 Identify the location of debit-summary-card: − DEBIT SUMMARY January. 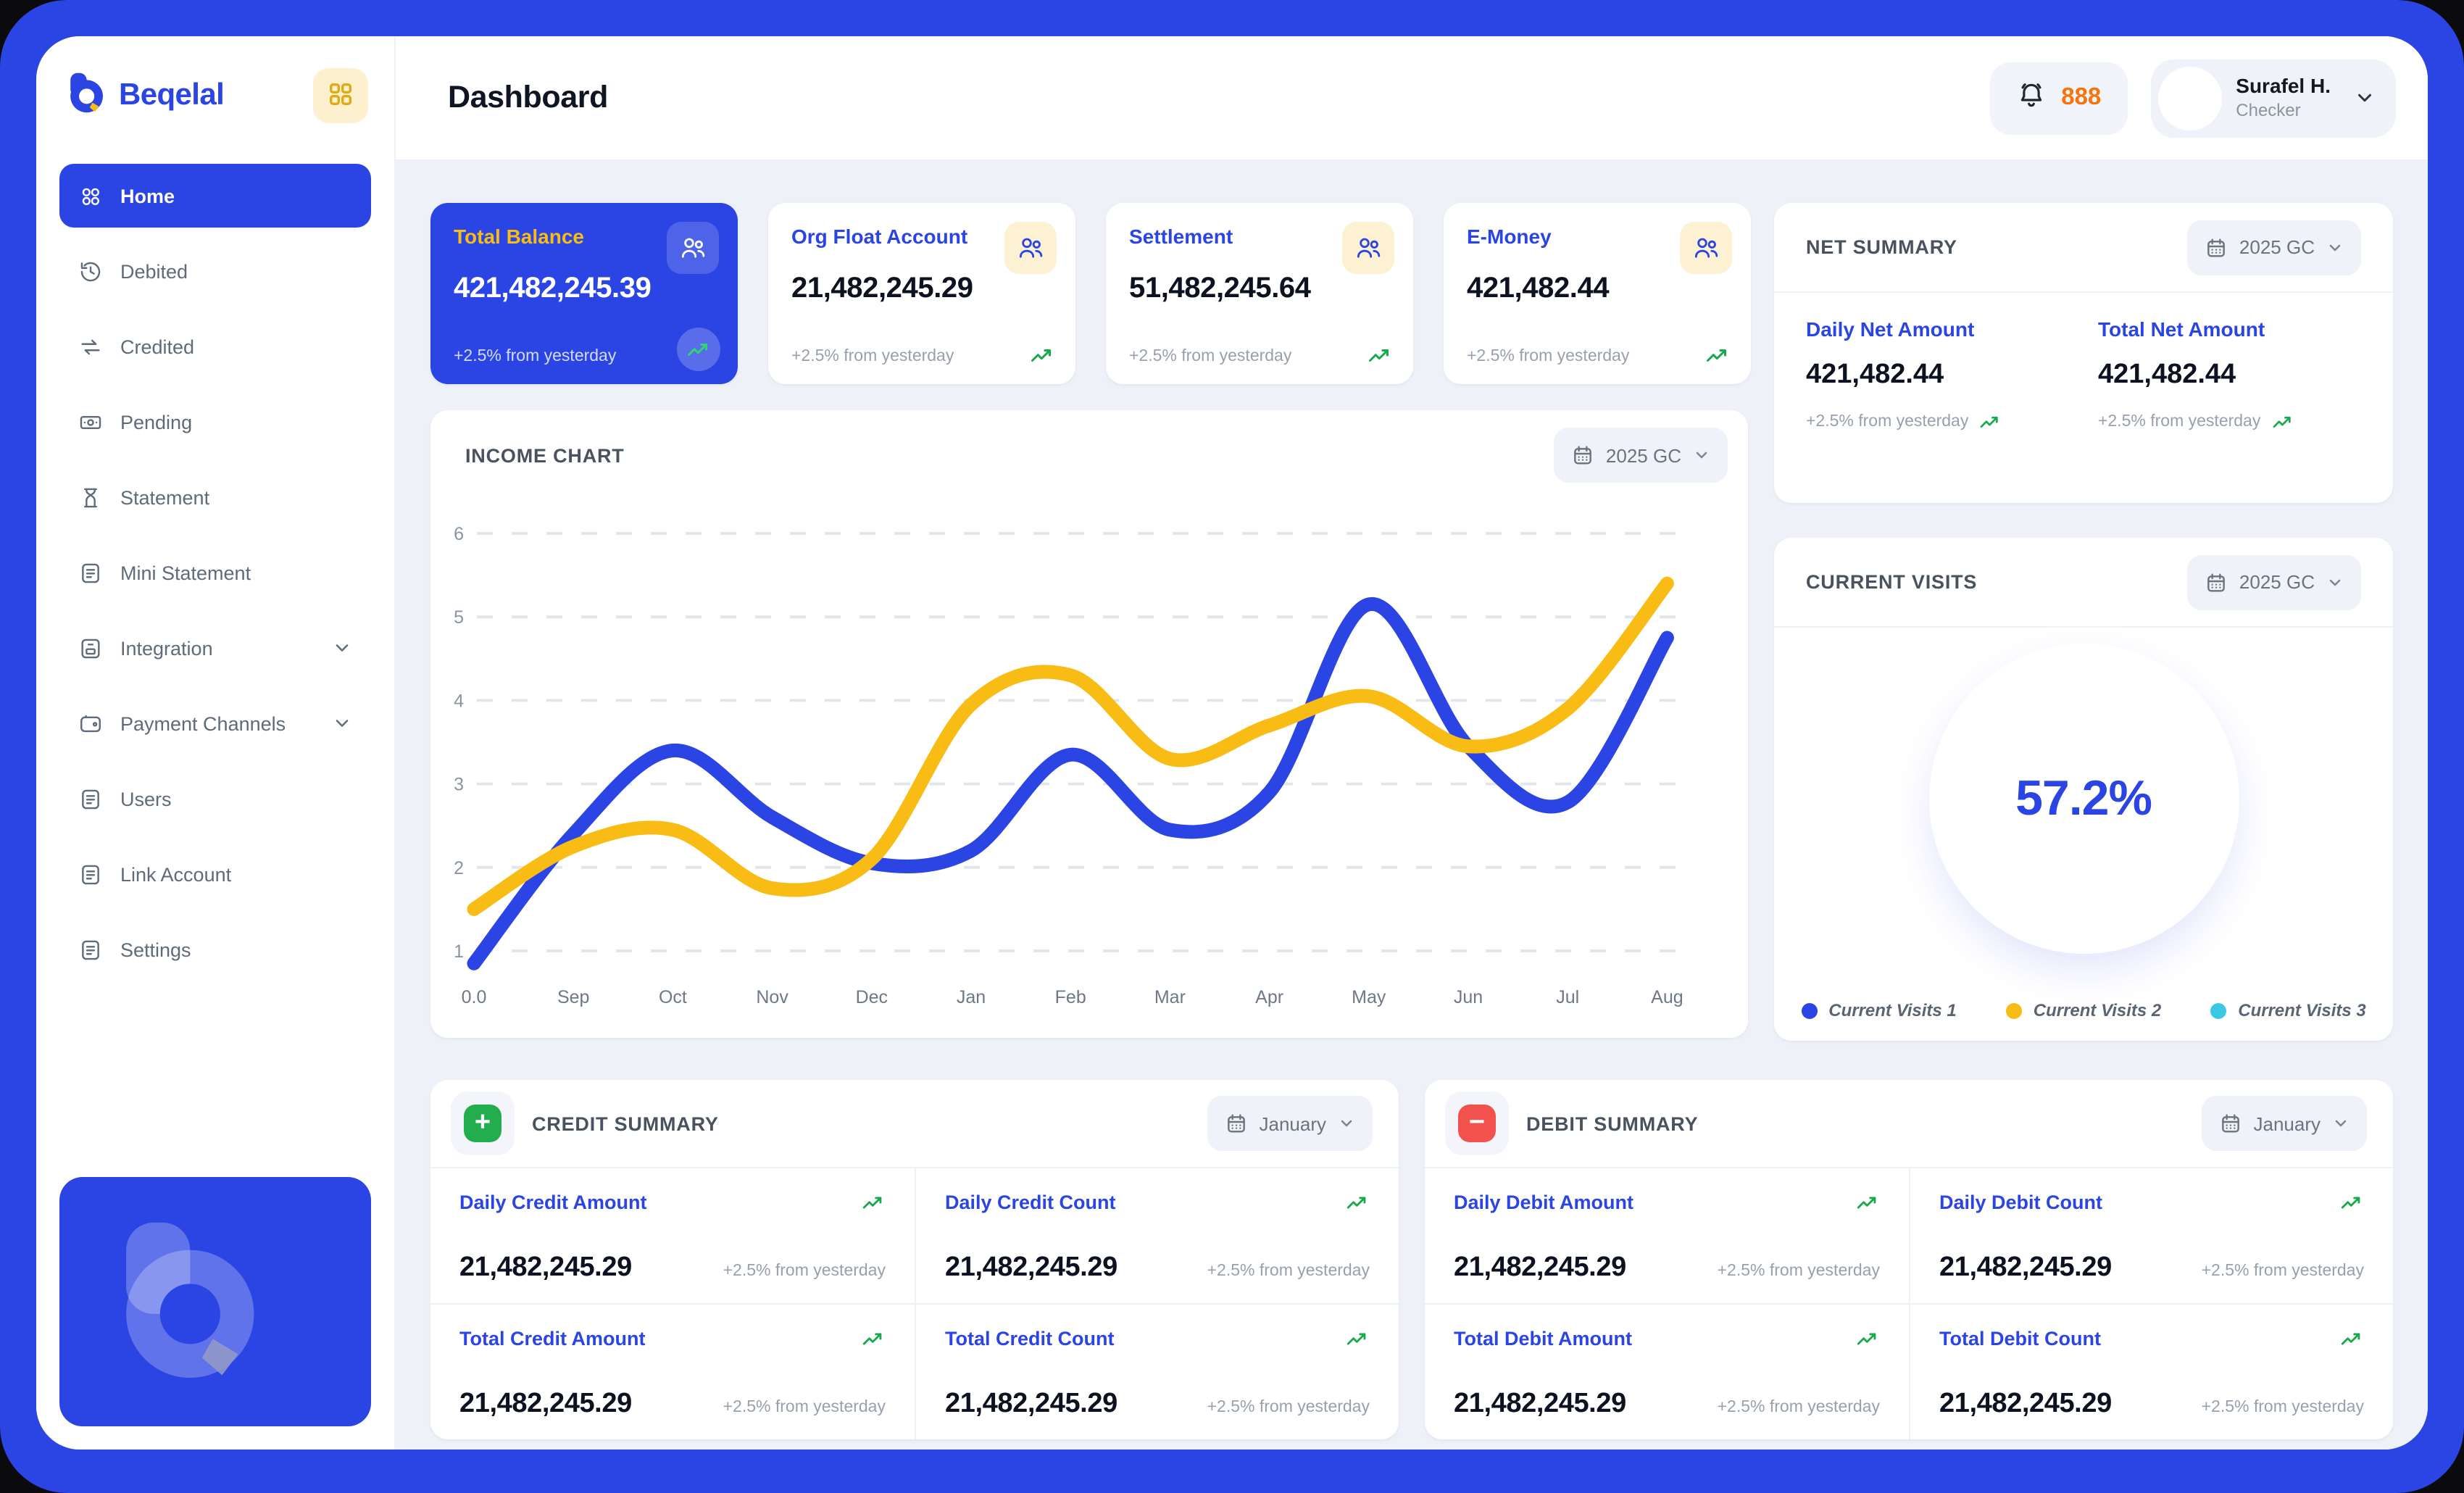
(1909, 1259).